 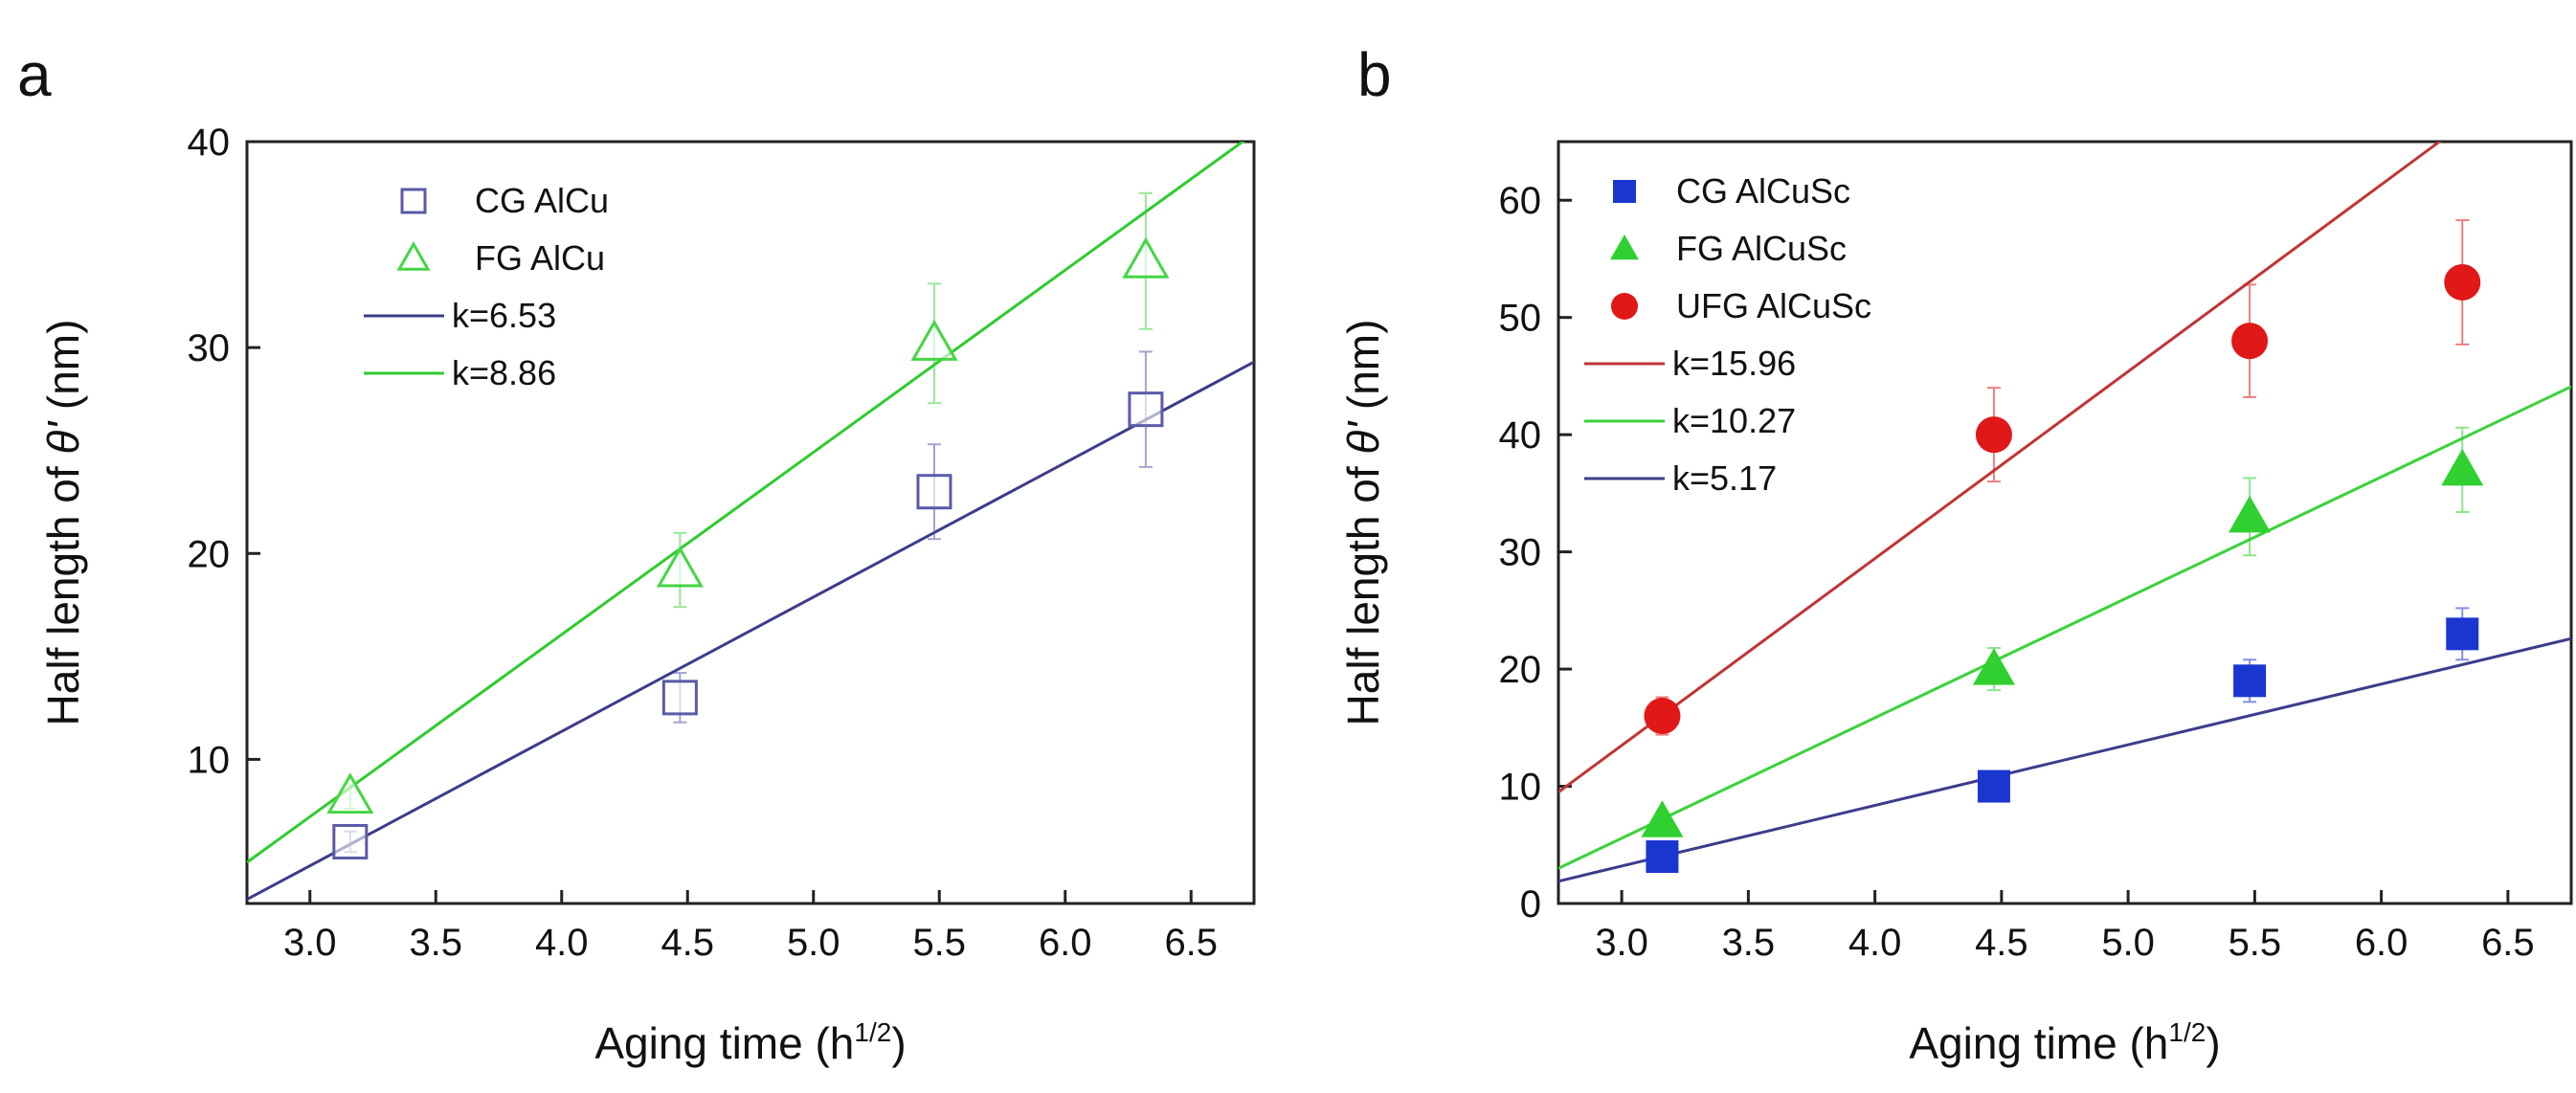 I want to click on legend-item-CG AlCuSc: CG AlCuSc, so click(x=1732, y=191).